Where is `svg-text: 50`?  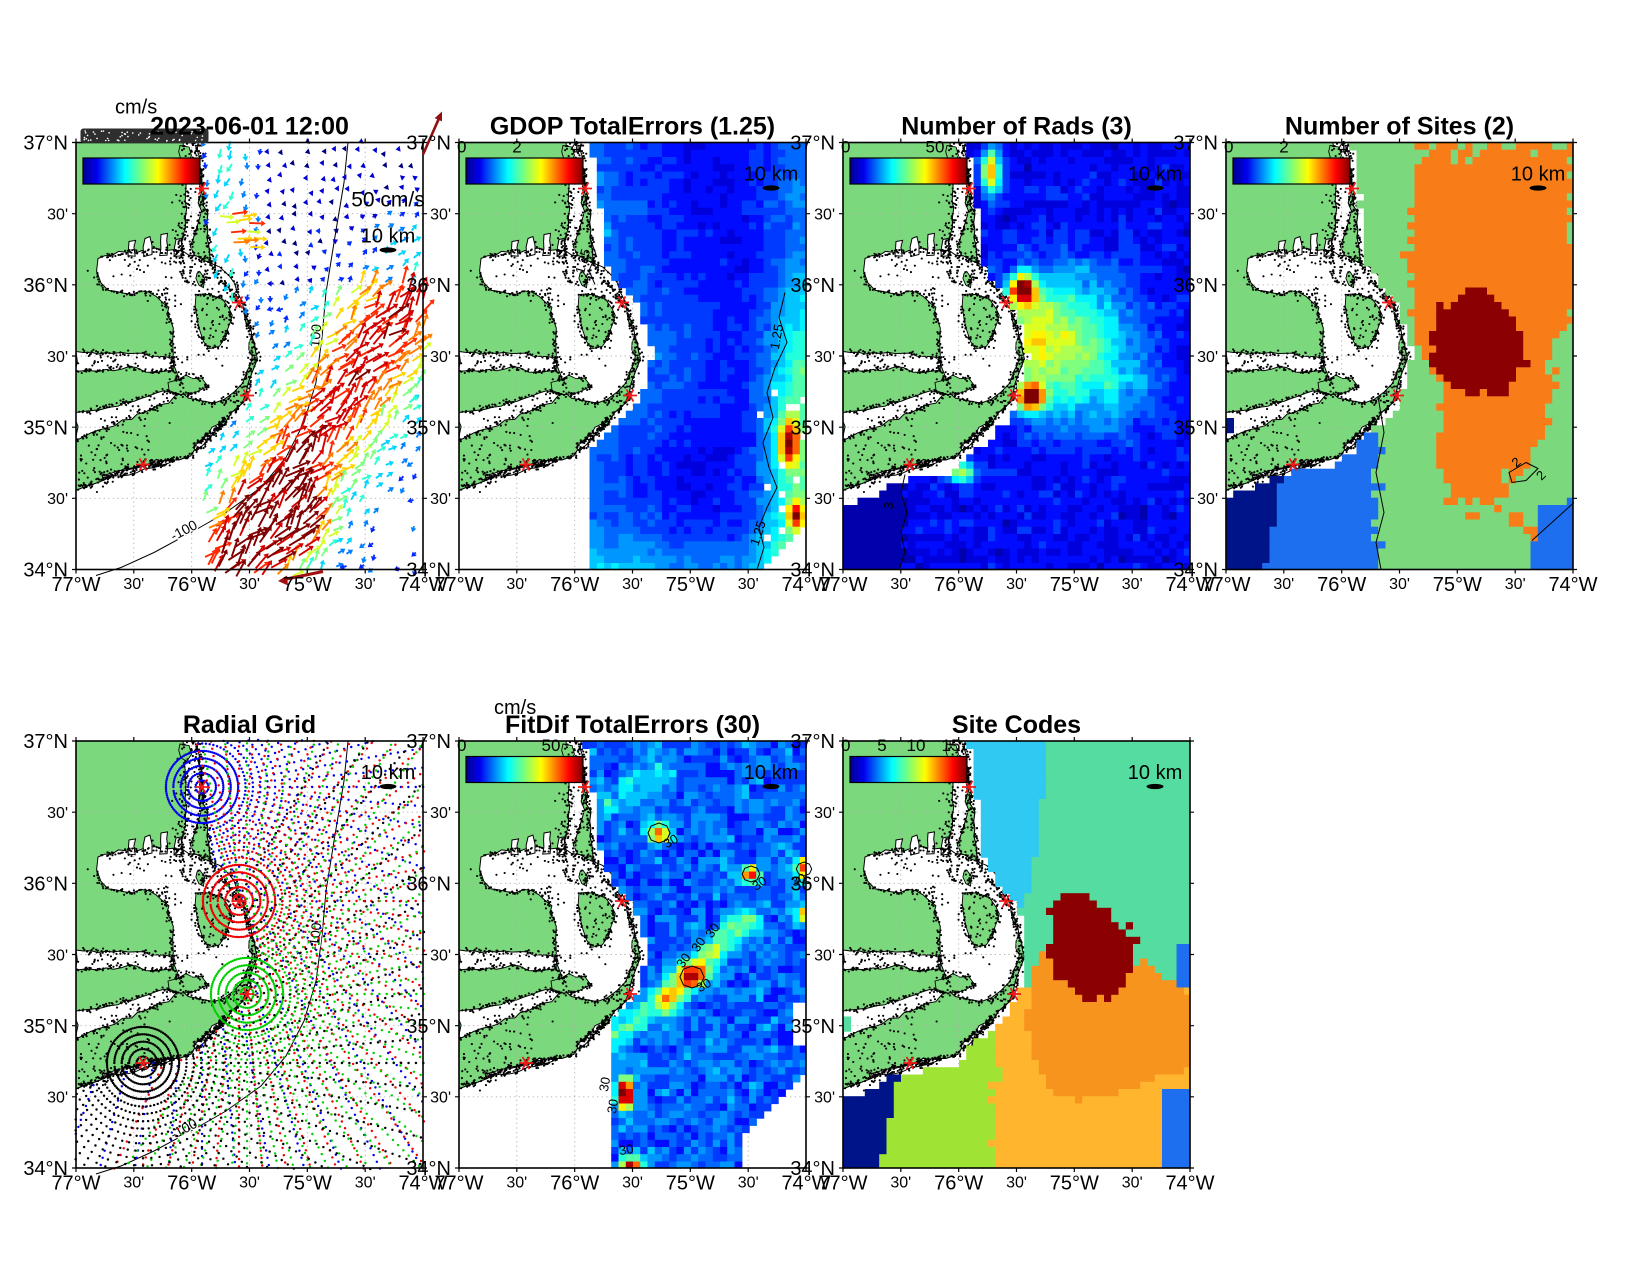
svg-text: 50 is located at coordinates (551, 745).